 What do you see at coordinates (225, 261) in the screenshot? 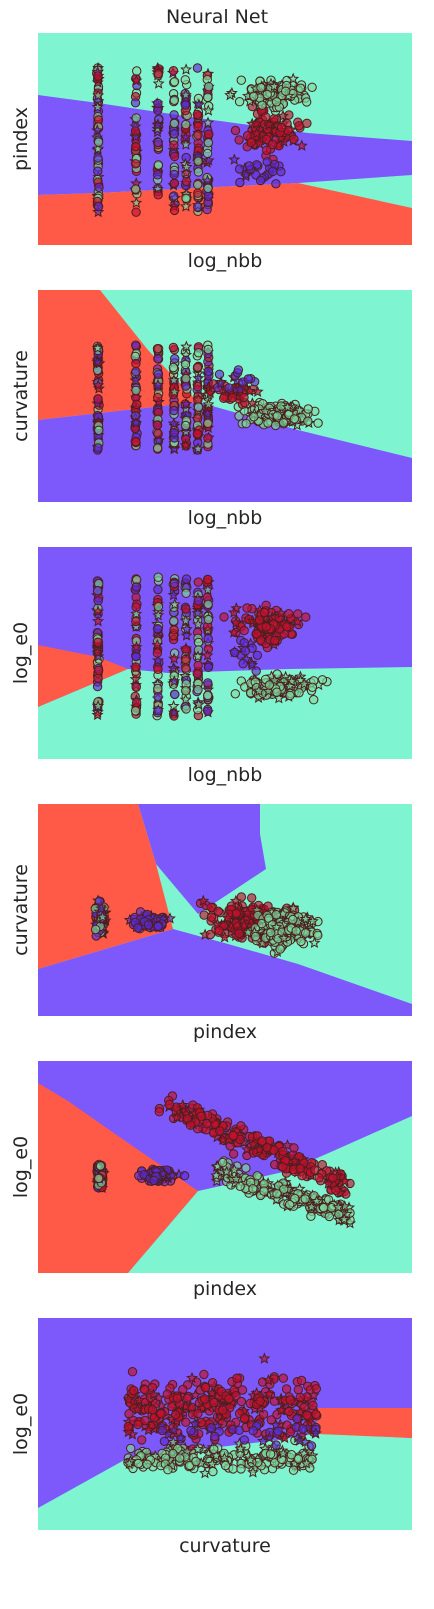
I see `x-axis-label-1: log_nbb` at bounding box center [225, 261].